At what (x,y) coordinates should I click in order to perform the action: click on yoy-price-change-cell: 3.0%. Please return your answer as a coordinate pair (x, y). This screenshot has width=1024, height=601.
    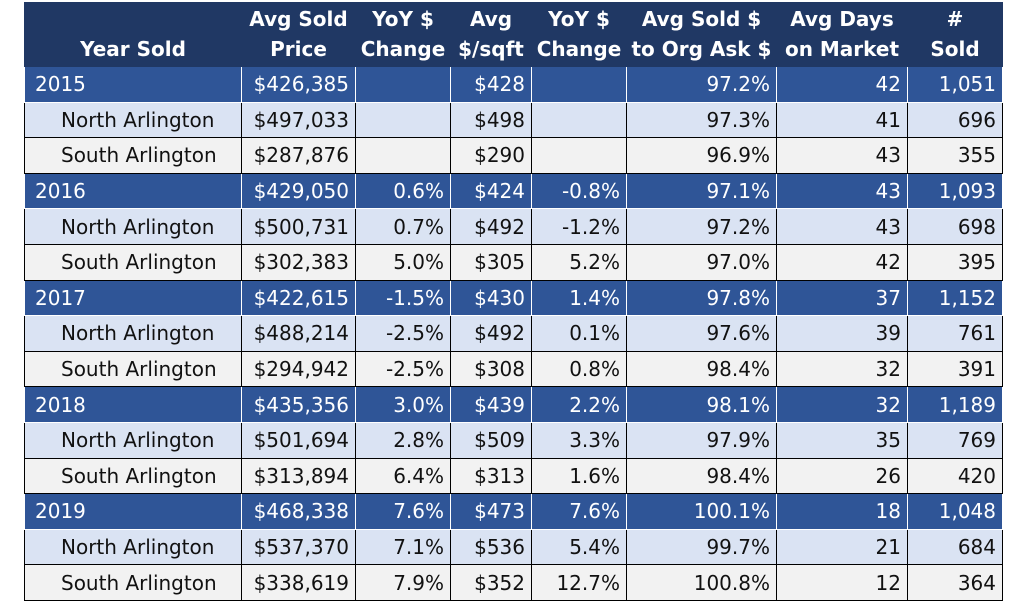
    Looking at the image, I should click on (403, 404).